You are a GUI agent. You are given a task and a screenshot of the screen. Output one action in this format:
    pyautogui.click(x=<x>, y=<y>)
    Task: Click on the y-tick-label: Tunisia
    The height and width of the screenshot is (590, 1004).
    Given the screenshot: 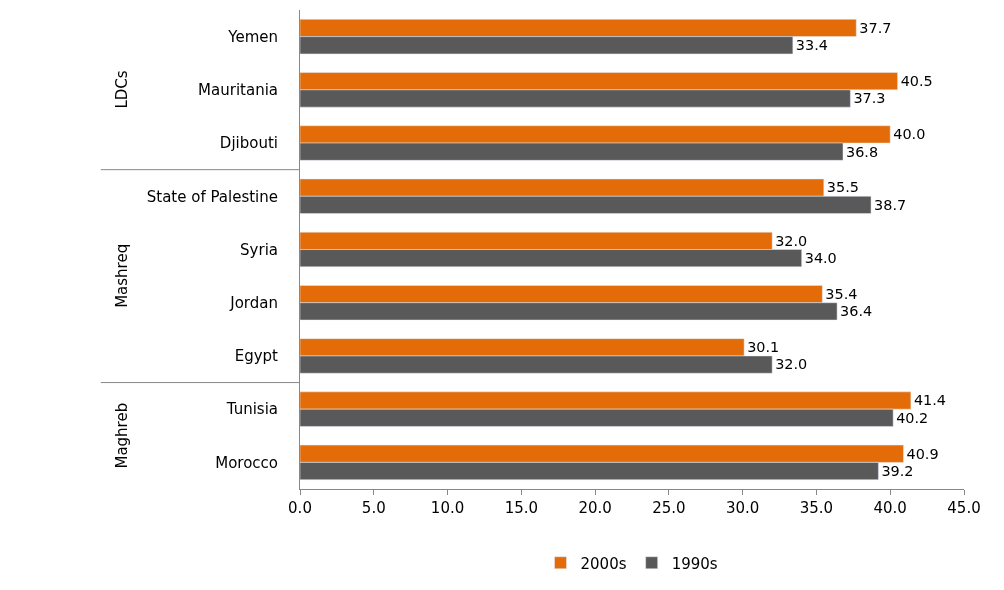 What is the action you would take?
    pyautogui.click(x=251, y=409)
    